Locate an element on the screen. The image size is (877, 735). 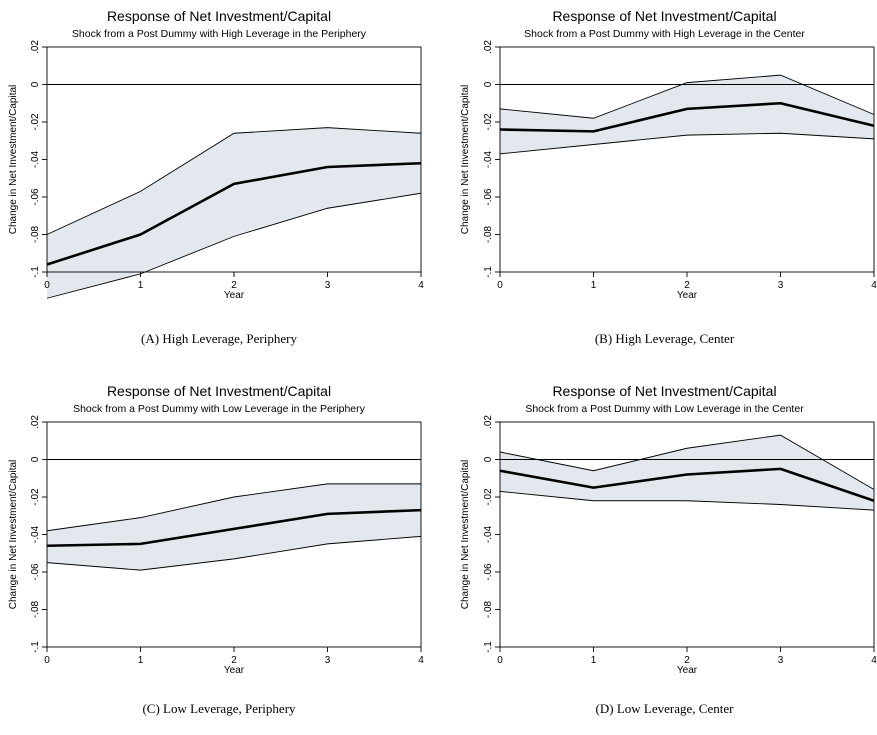
caption-b: (B) High Leverage, Center is located at coordinates (664, 338).